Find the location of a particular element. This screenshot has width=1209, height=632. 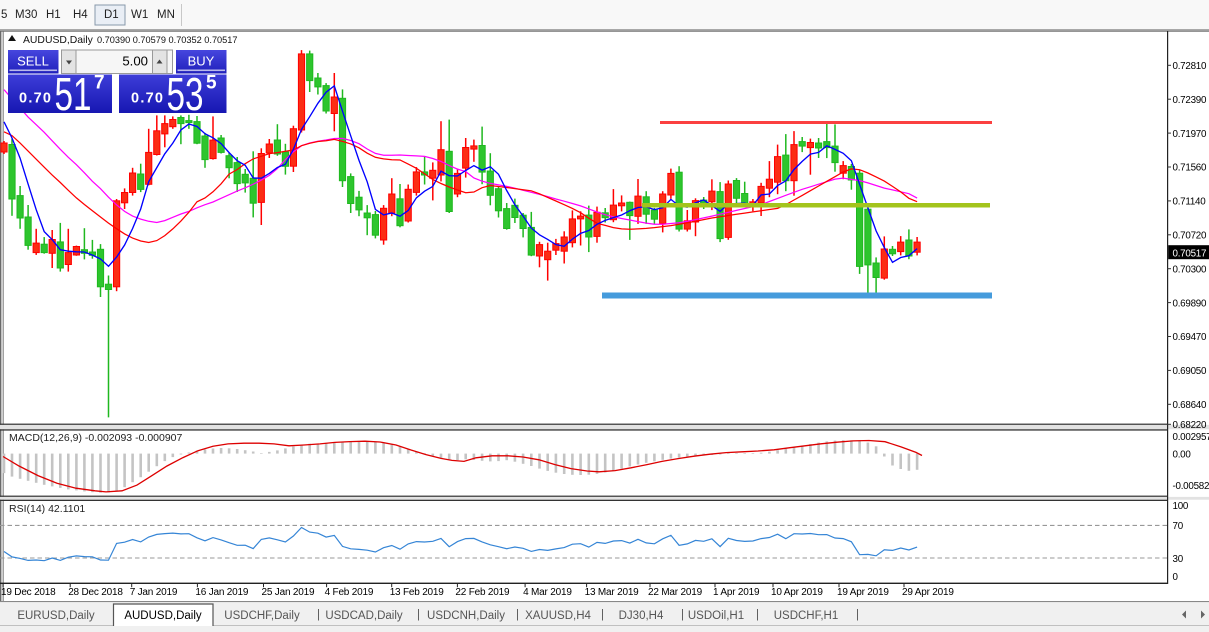

svg-text: RSI(14) 42.1101 is located at coordinates (47, 509).